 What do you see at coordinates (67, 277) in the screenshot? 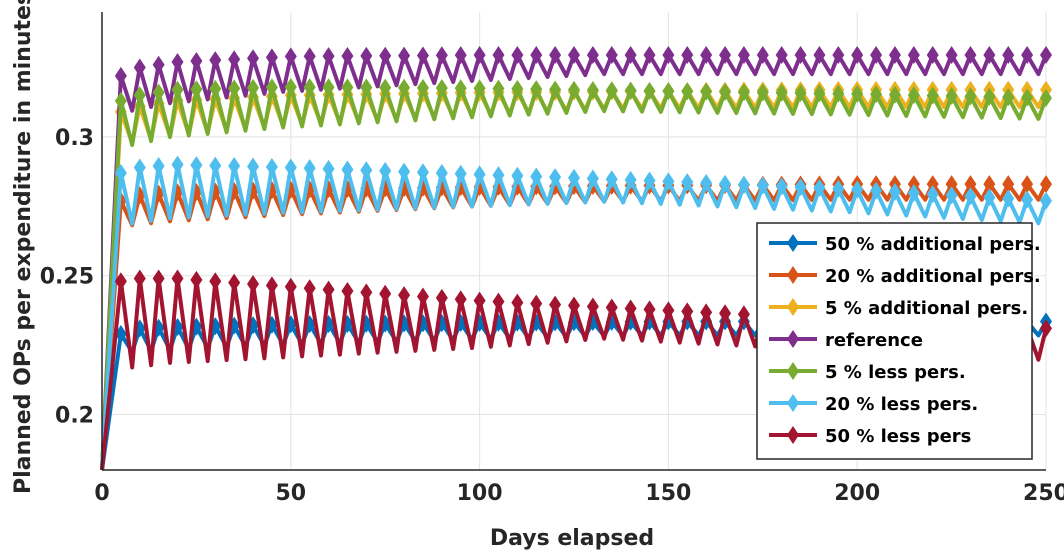
I see `y-tick-label: 0.25` at bounding box center [67, 277].